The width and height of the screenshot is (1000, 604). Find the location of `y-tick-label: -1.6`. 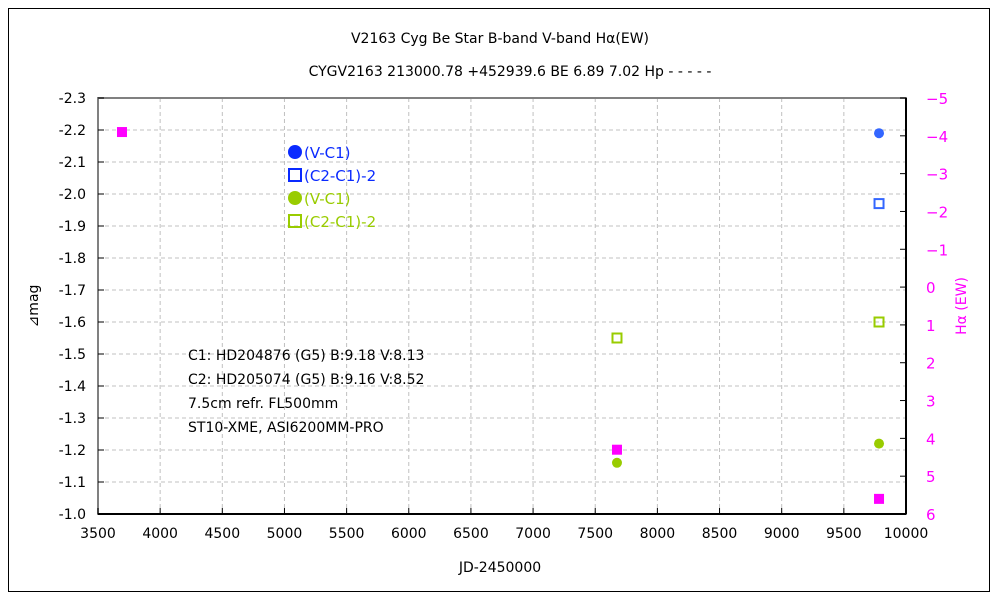

y-tick-label: -1.6 is located at coordinates (72, 323).